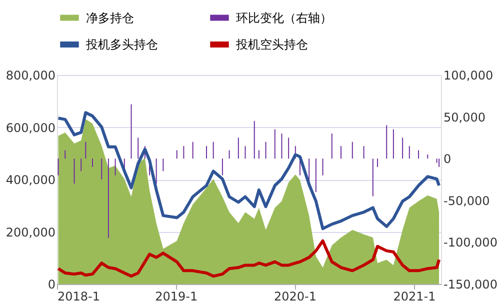 This screenshot has width=502, height=307. I want to click on legend-label: 净多持仓, so click(110, 17).